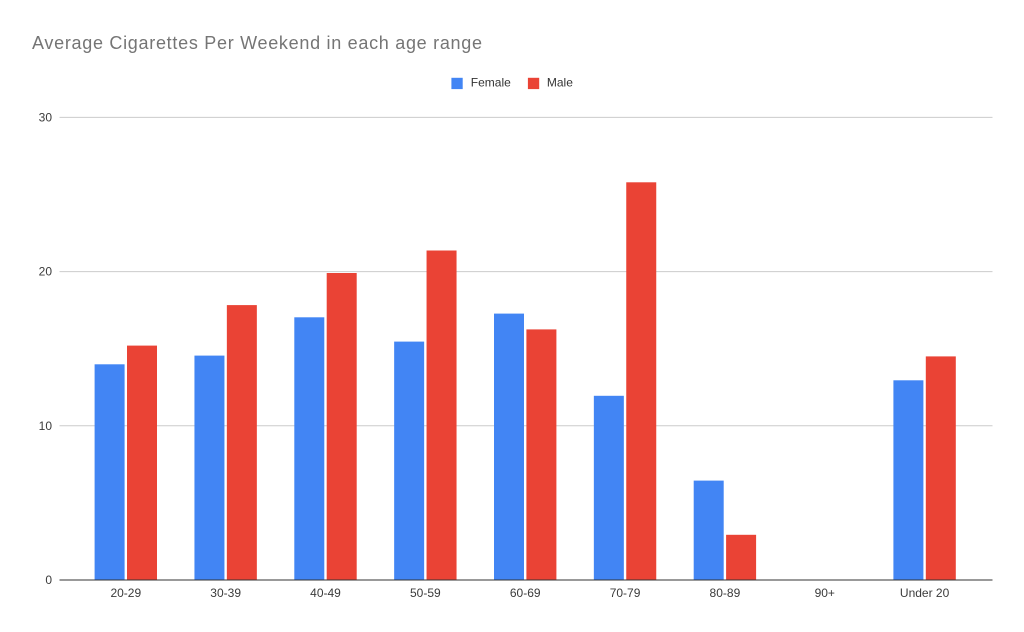 The width and height of the screenshot is (1024, 632). I want to click on svg-text: 20, so click(46, 272).